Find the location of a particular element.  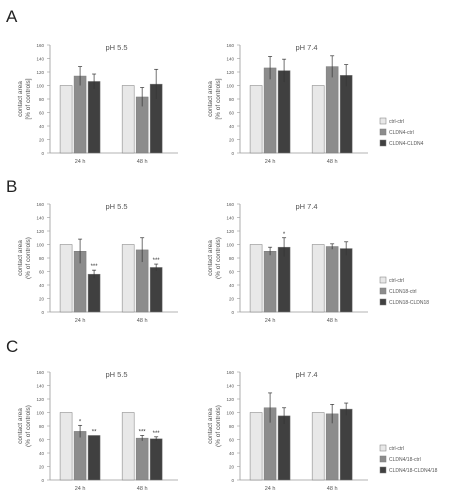

y-axis-title: [% of controls] is located at coordinates (218, 98).